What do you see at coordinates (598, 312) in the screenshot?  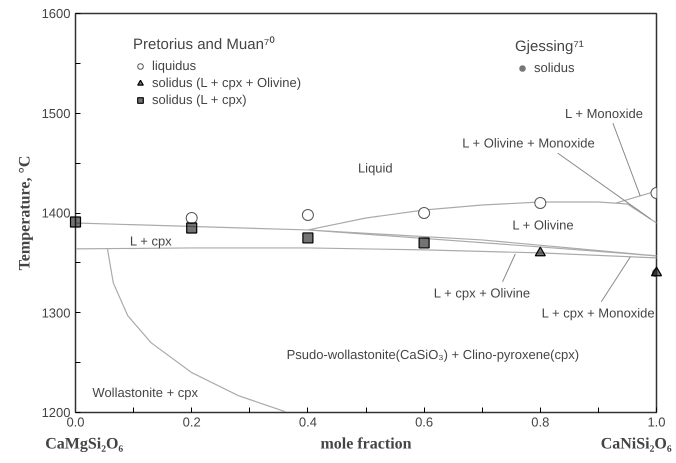 I see `annotation: L + cpx + Monoxide` at bounding box center [598, 312].